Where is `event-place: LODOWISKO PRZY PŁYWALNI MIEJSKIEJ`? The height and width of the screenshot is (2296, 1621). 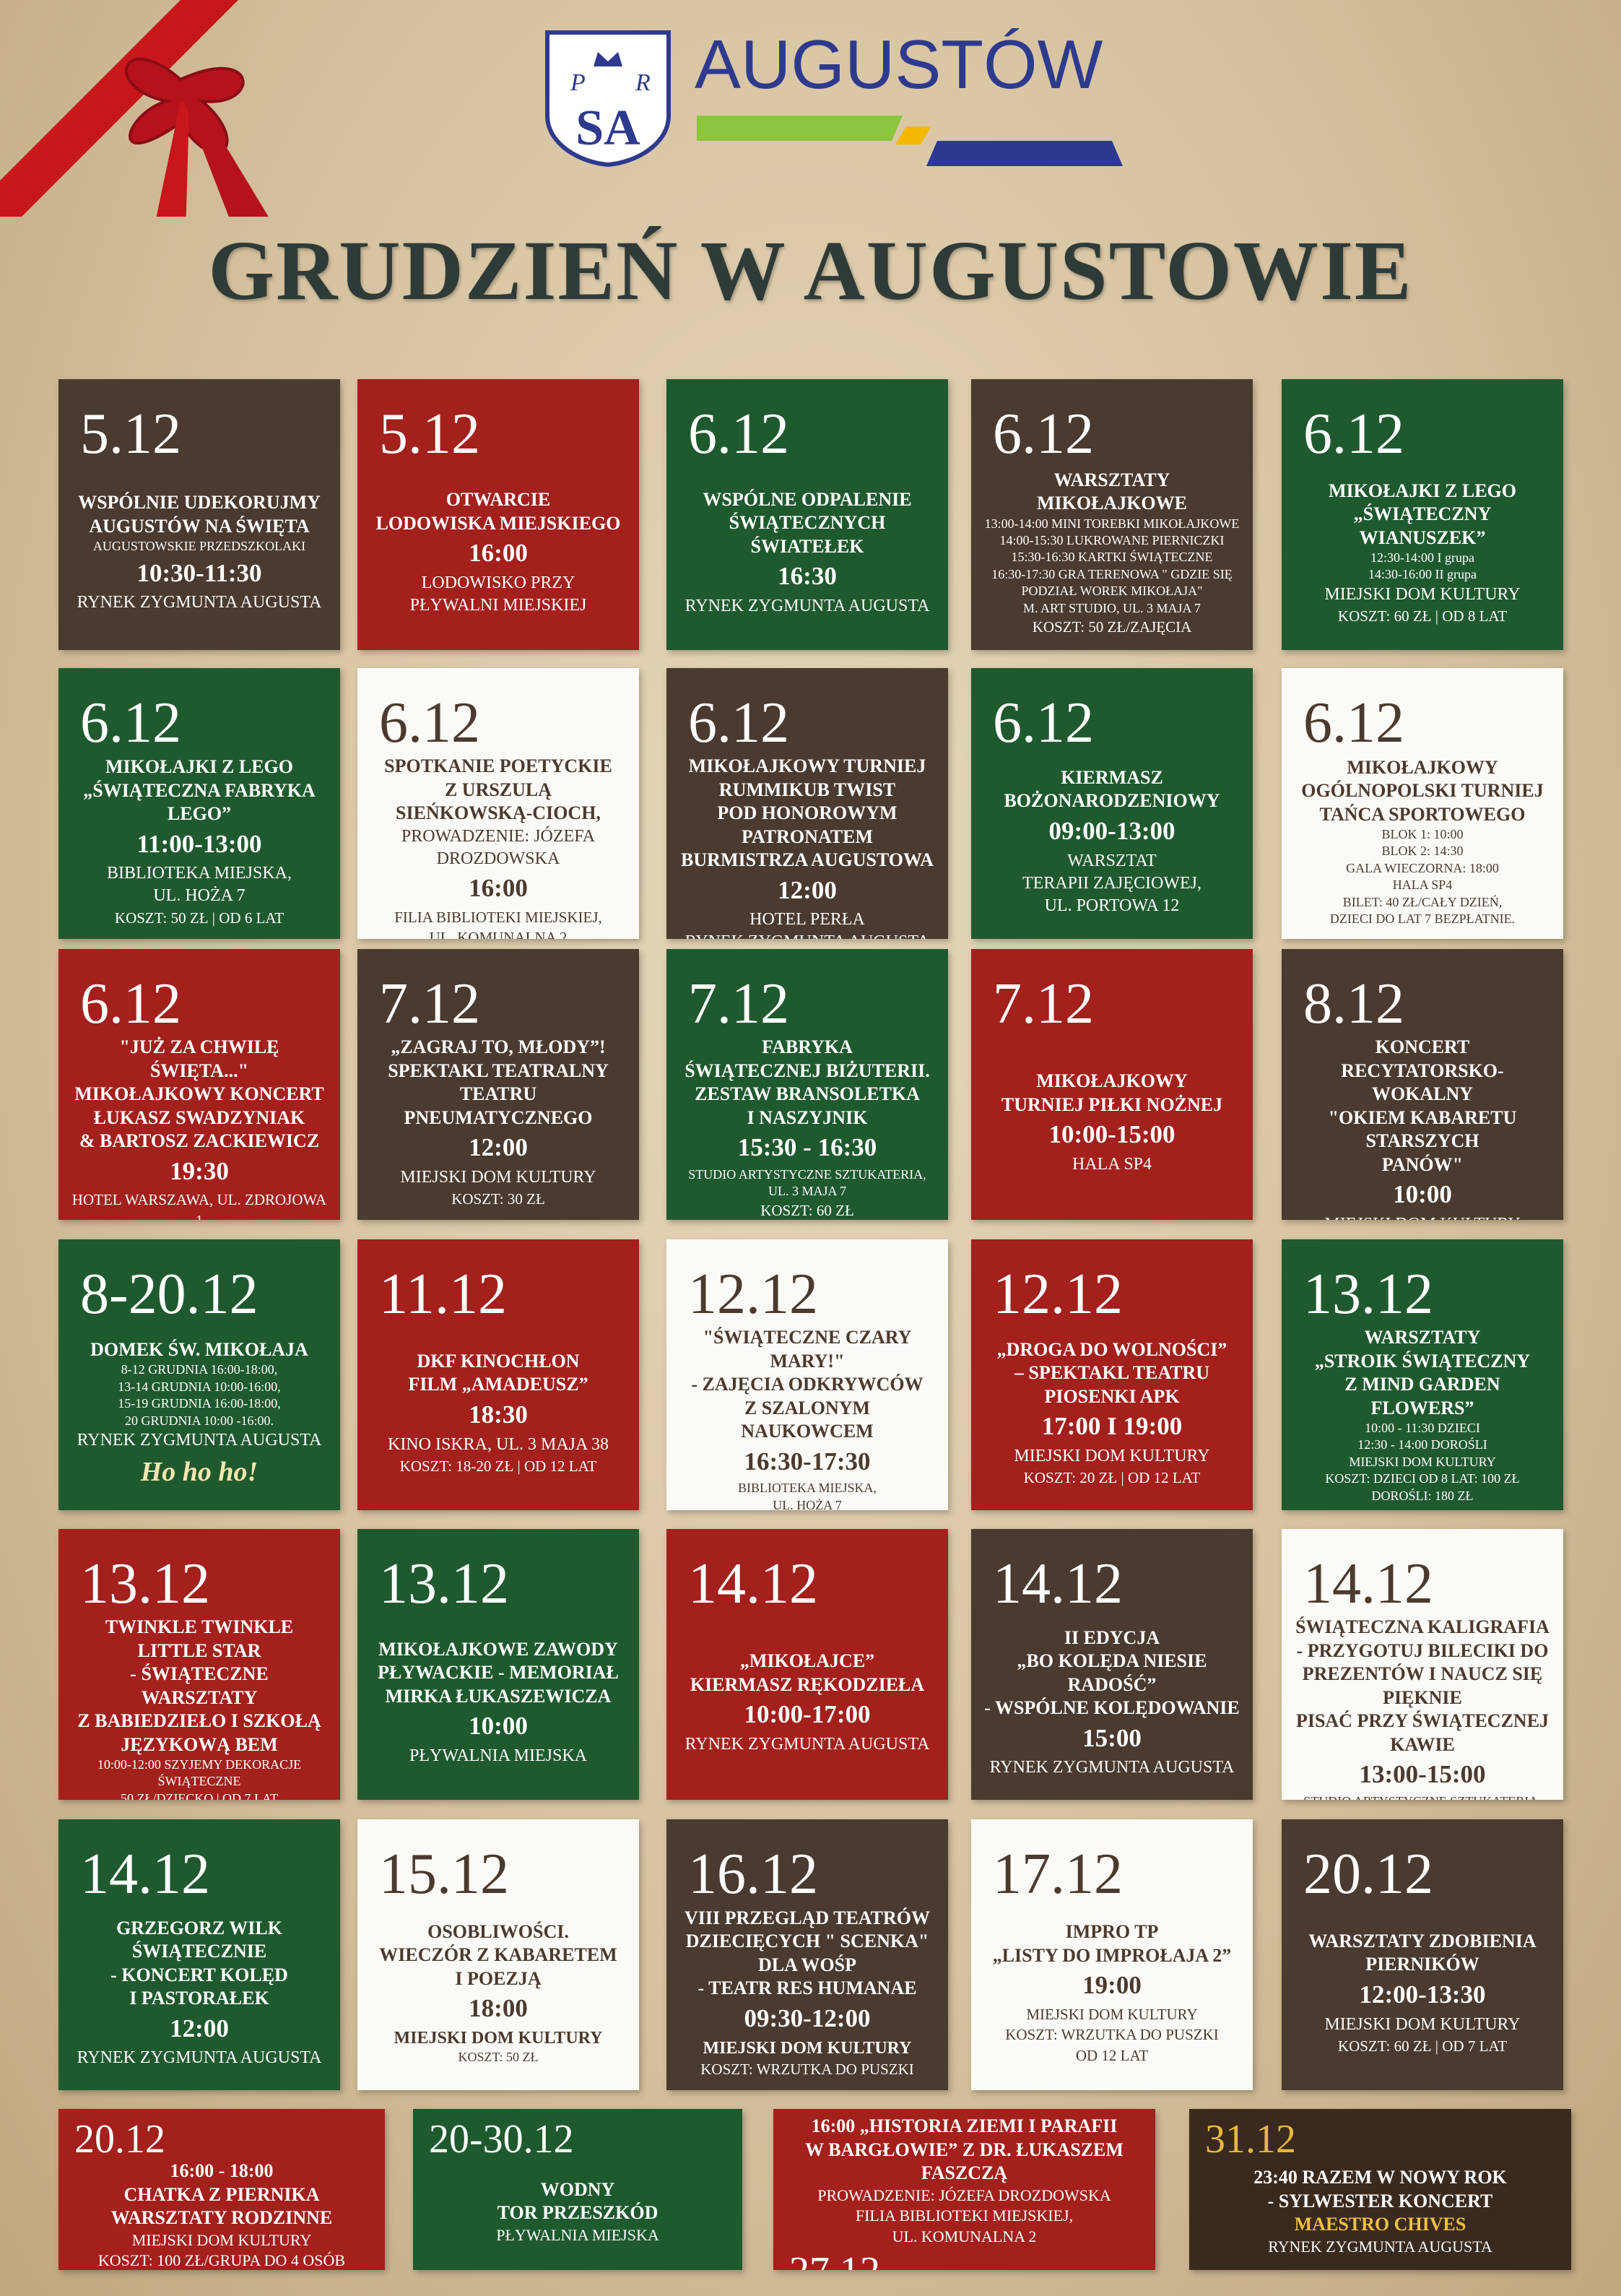
event-place: LODOWISKO PRZY PŁYWALNI MIEJSKIEJ is located at coordinates (498, 594).